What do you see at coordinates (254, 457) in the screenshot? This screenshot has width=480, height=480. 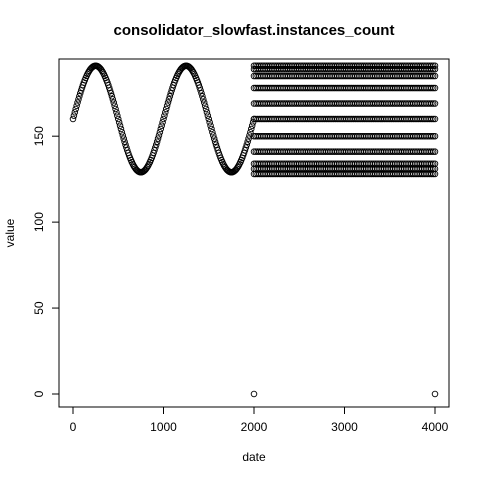 I see `x-axis-label: date` at bounding box center [254, 457].